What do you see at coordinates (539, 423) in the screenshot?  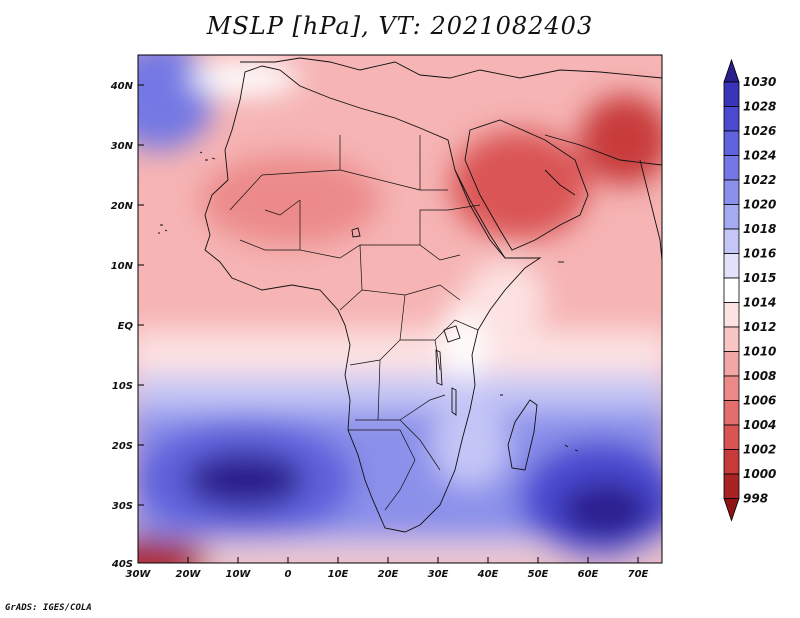 I see `comoros-mauritius` at bounding box center [539, 423].